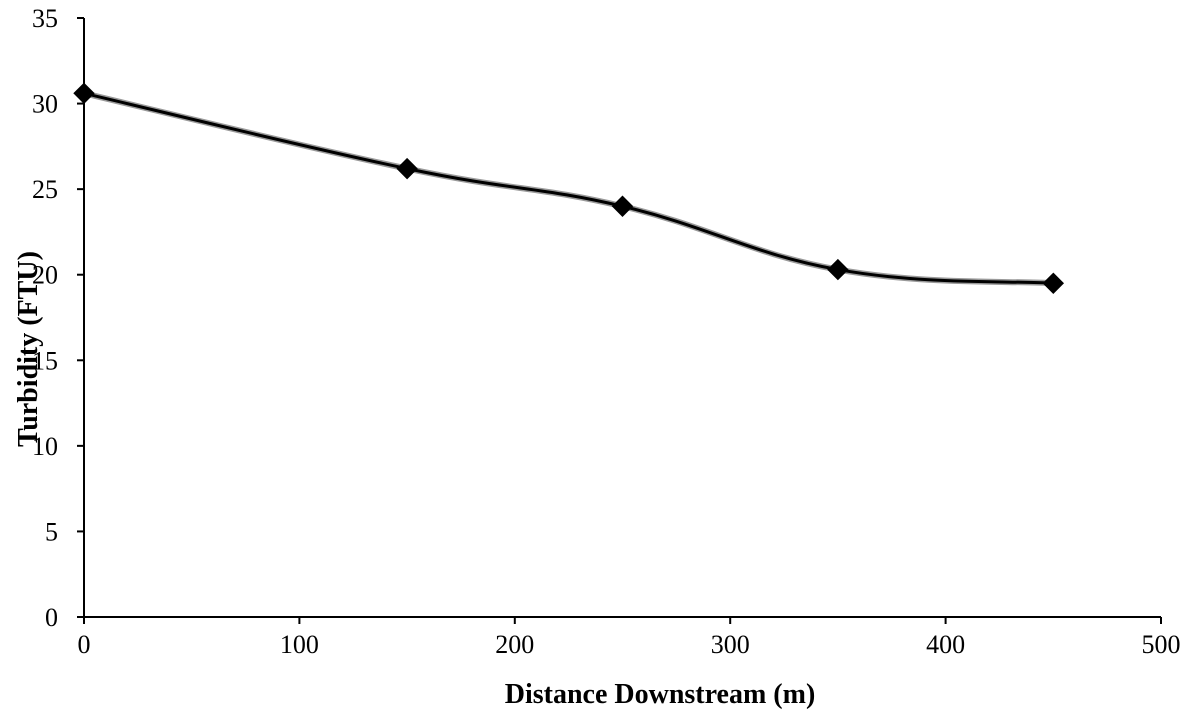 The image size is (1200, 714). What do you see at coordinates (45, 104) in the screenshot?
I see `y-tick-label: 30` at bounding box center [45, 104].